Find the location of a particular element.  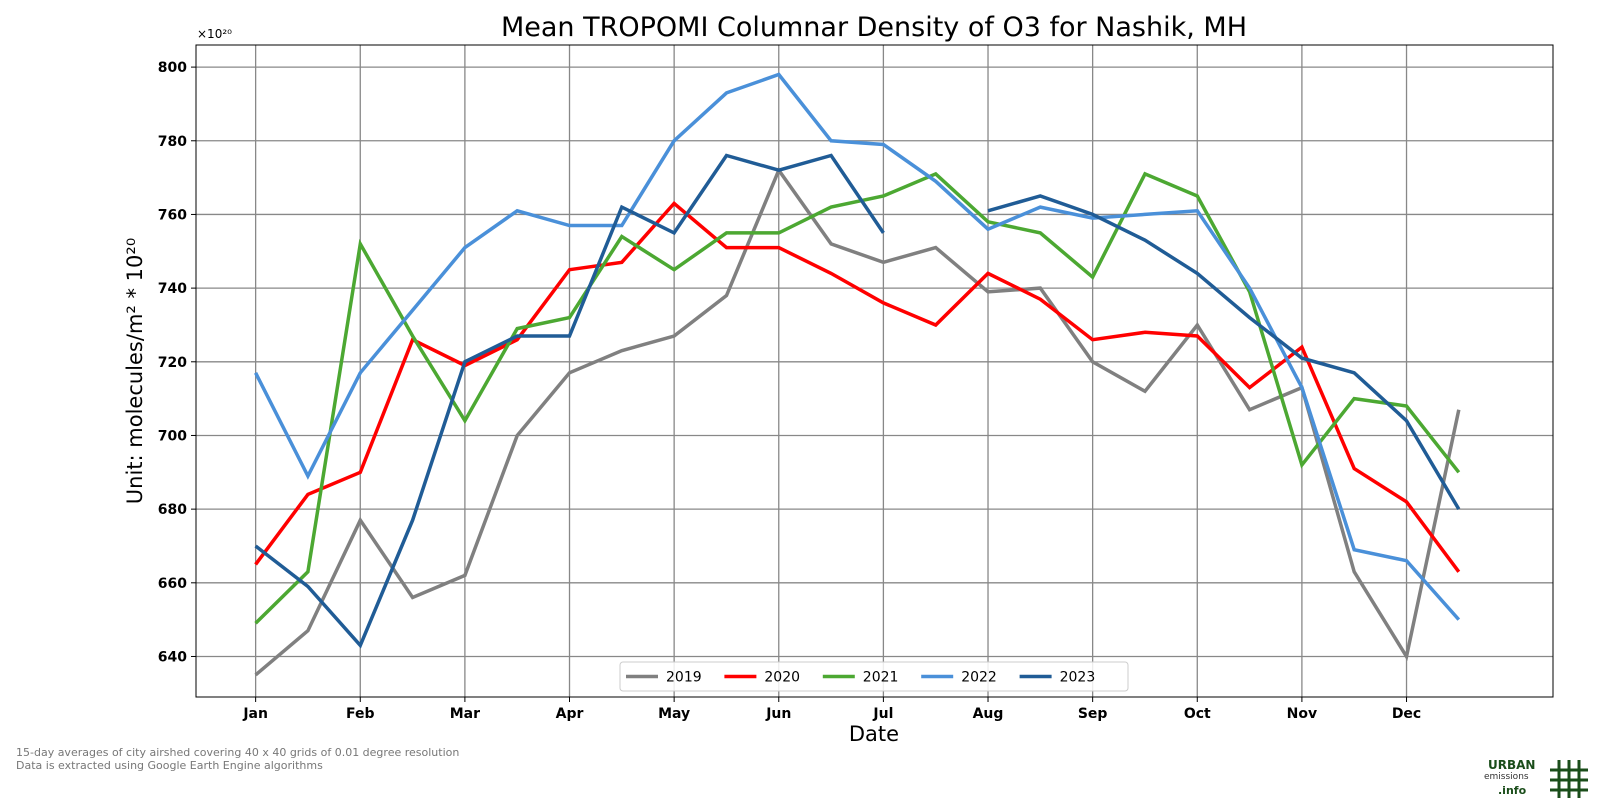

y-axis-label: Unit: molecules/m² * 10²⁰ is located at coordinates (135, 371).